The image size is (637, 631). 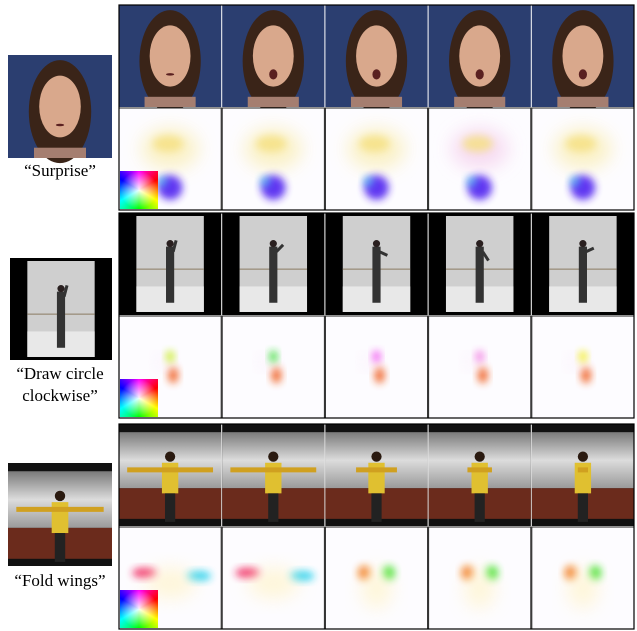 What do you see at coordinates (60, 170) in the screenshot?
I see `row-label: “Surprise”` at bounding box center [60, 170].